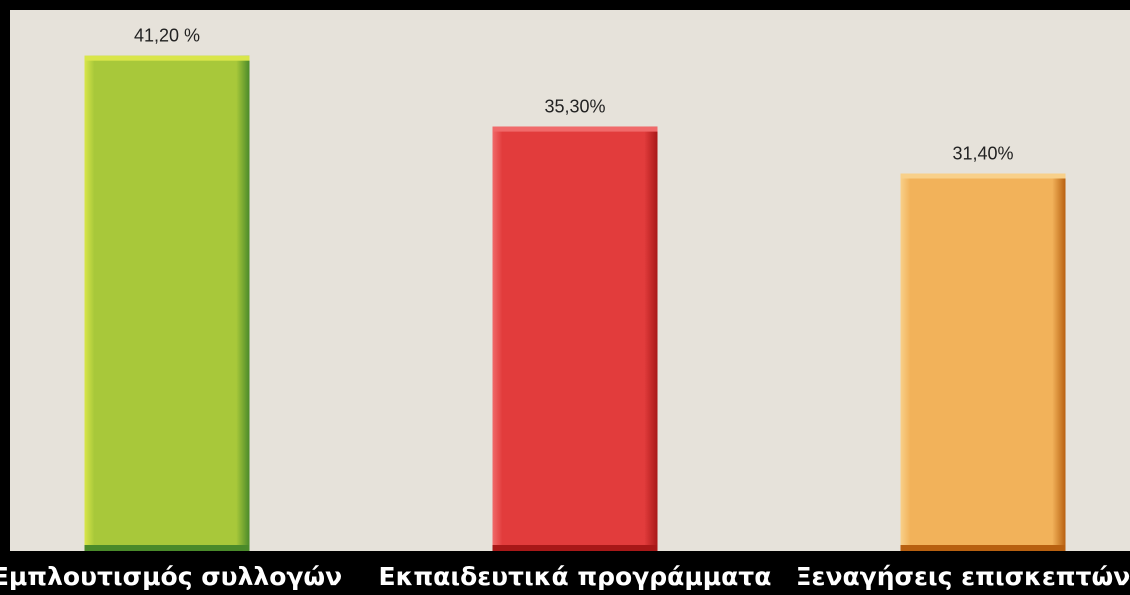 This screenshot has height=595, width=1130. I want to click on bar-1-top-highlight, so click(167, 58).